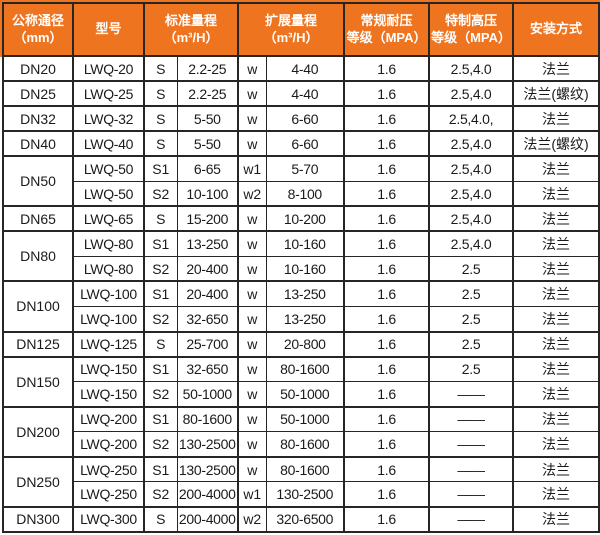 This screenshot has width=600, height=535. I want to click on cell-model: LWQ-65, so click(108, 219).